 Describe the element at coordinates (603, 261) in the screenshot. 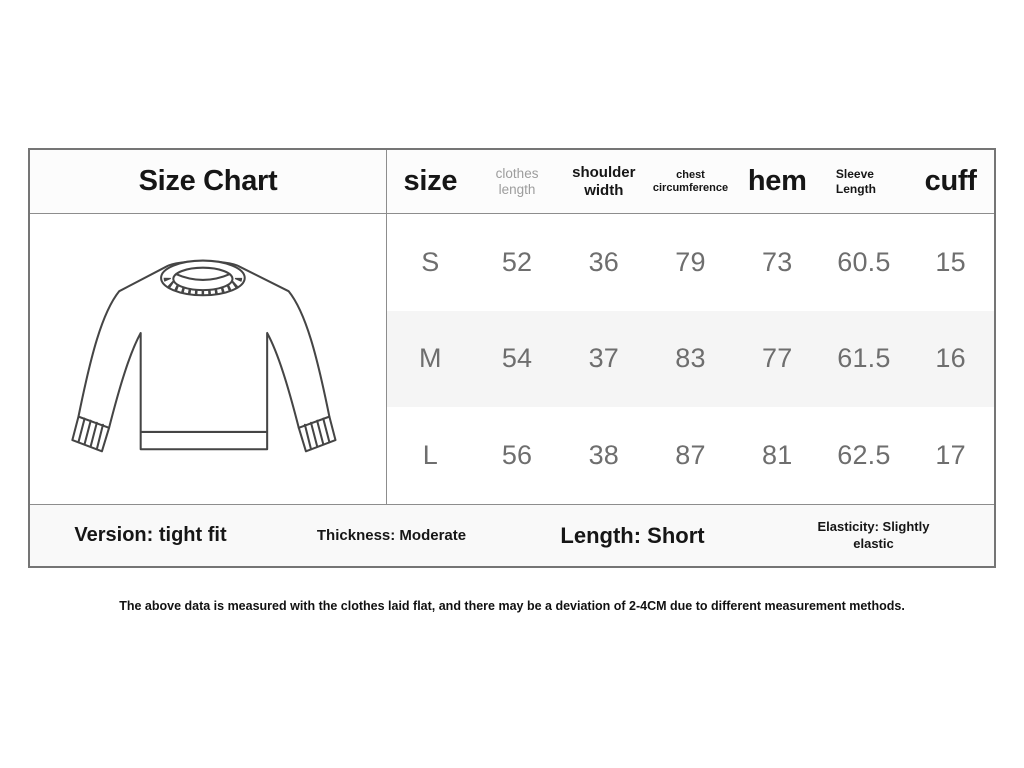

I see `cell-value: 36` at that location.